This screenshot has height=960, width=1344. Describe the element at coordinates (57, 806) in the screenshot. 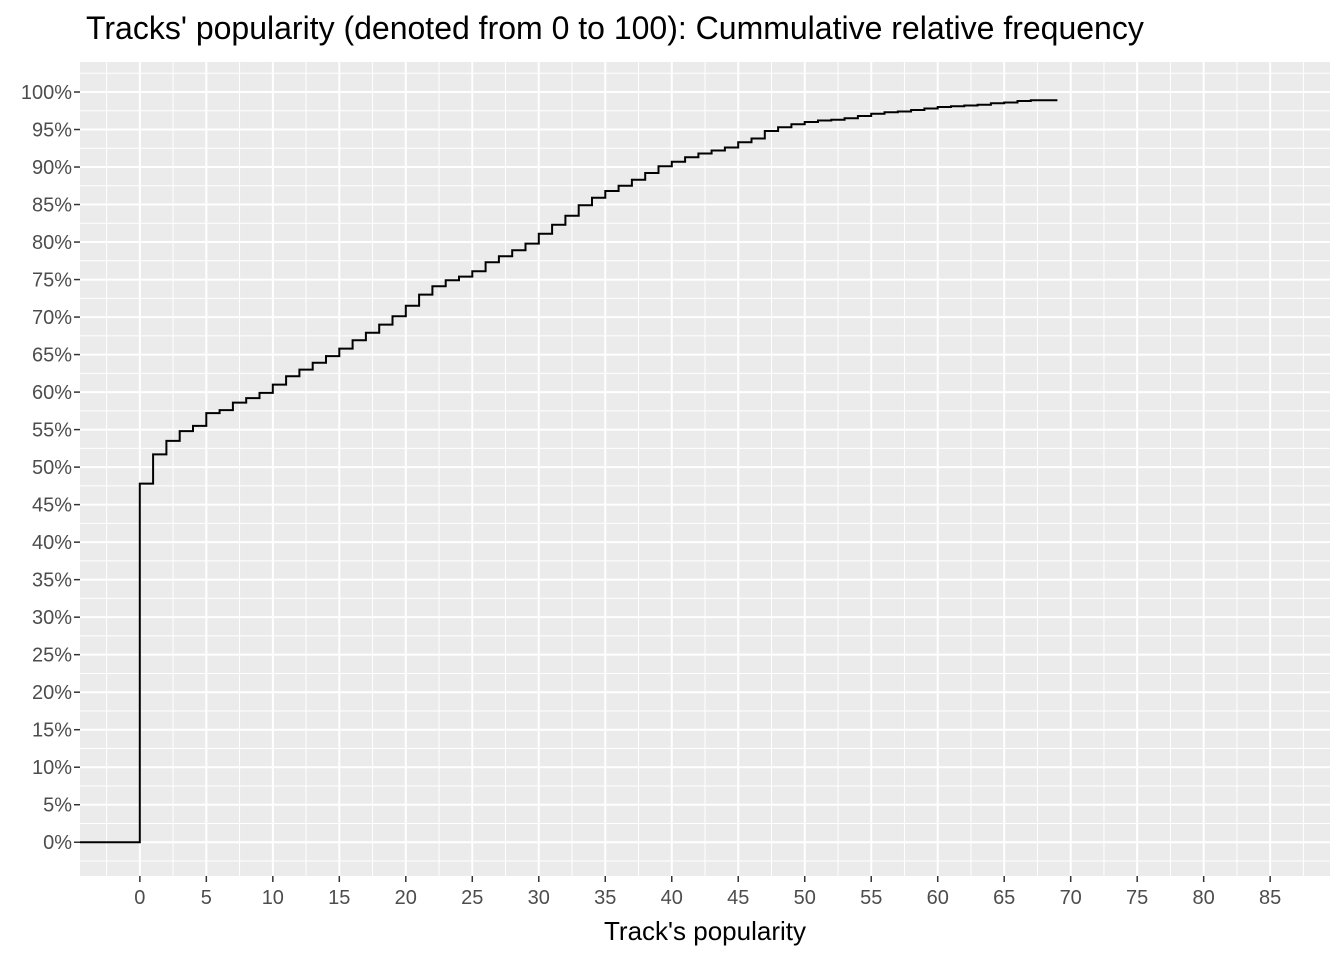

I see `y-tick-label: 5%` at that location.